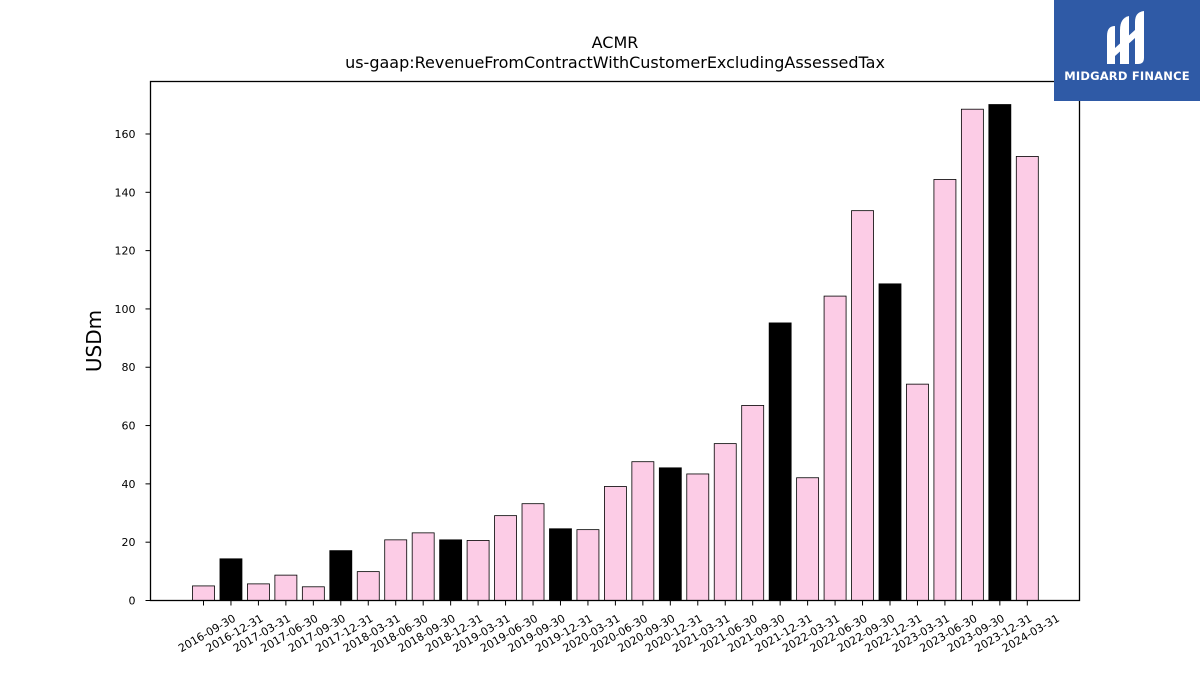  I want to click on y-tick-label: 100, so click(125, 309).